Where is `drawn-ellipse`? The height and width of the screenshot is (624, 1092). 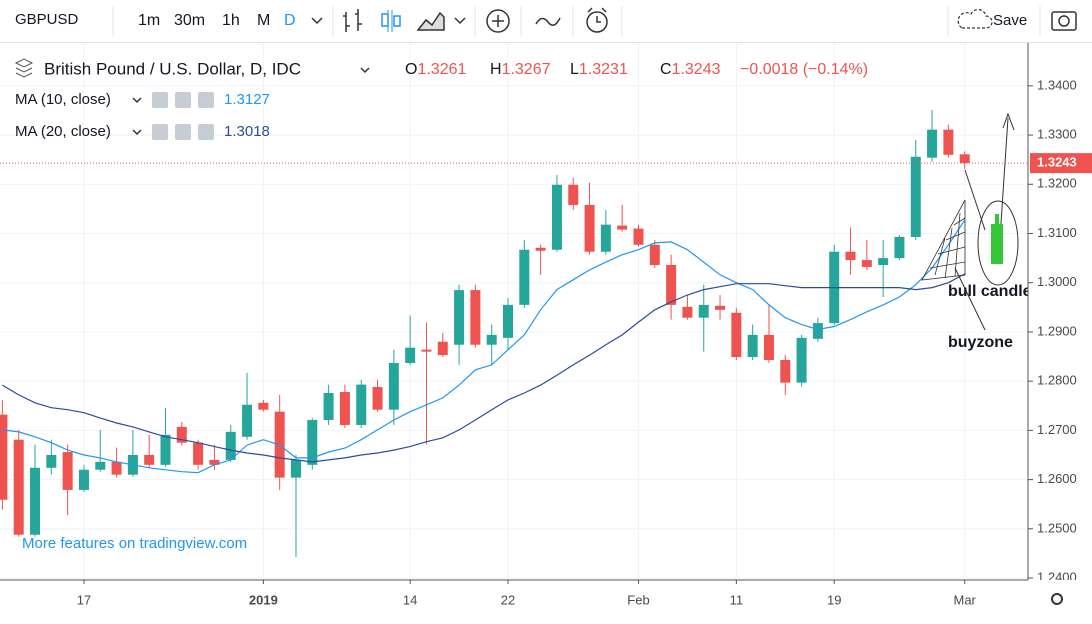 drawn-ellipse is located at coordinates (998, 243).